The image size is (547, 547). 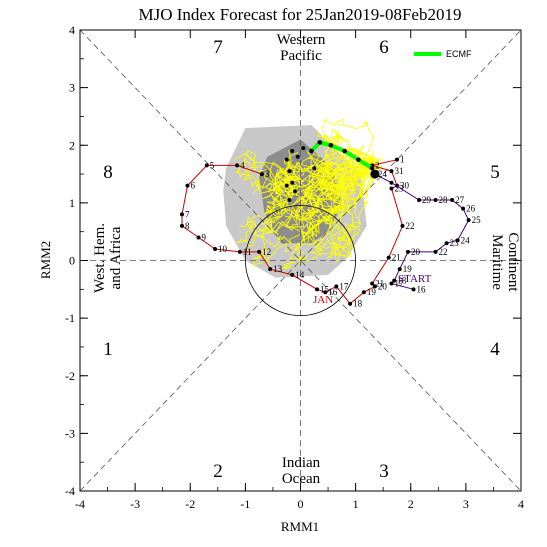 I want to click on x-tick-label: 1, so click(x=356, y=504).